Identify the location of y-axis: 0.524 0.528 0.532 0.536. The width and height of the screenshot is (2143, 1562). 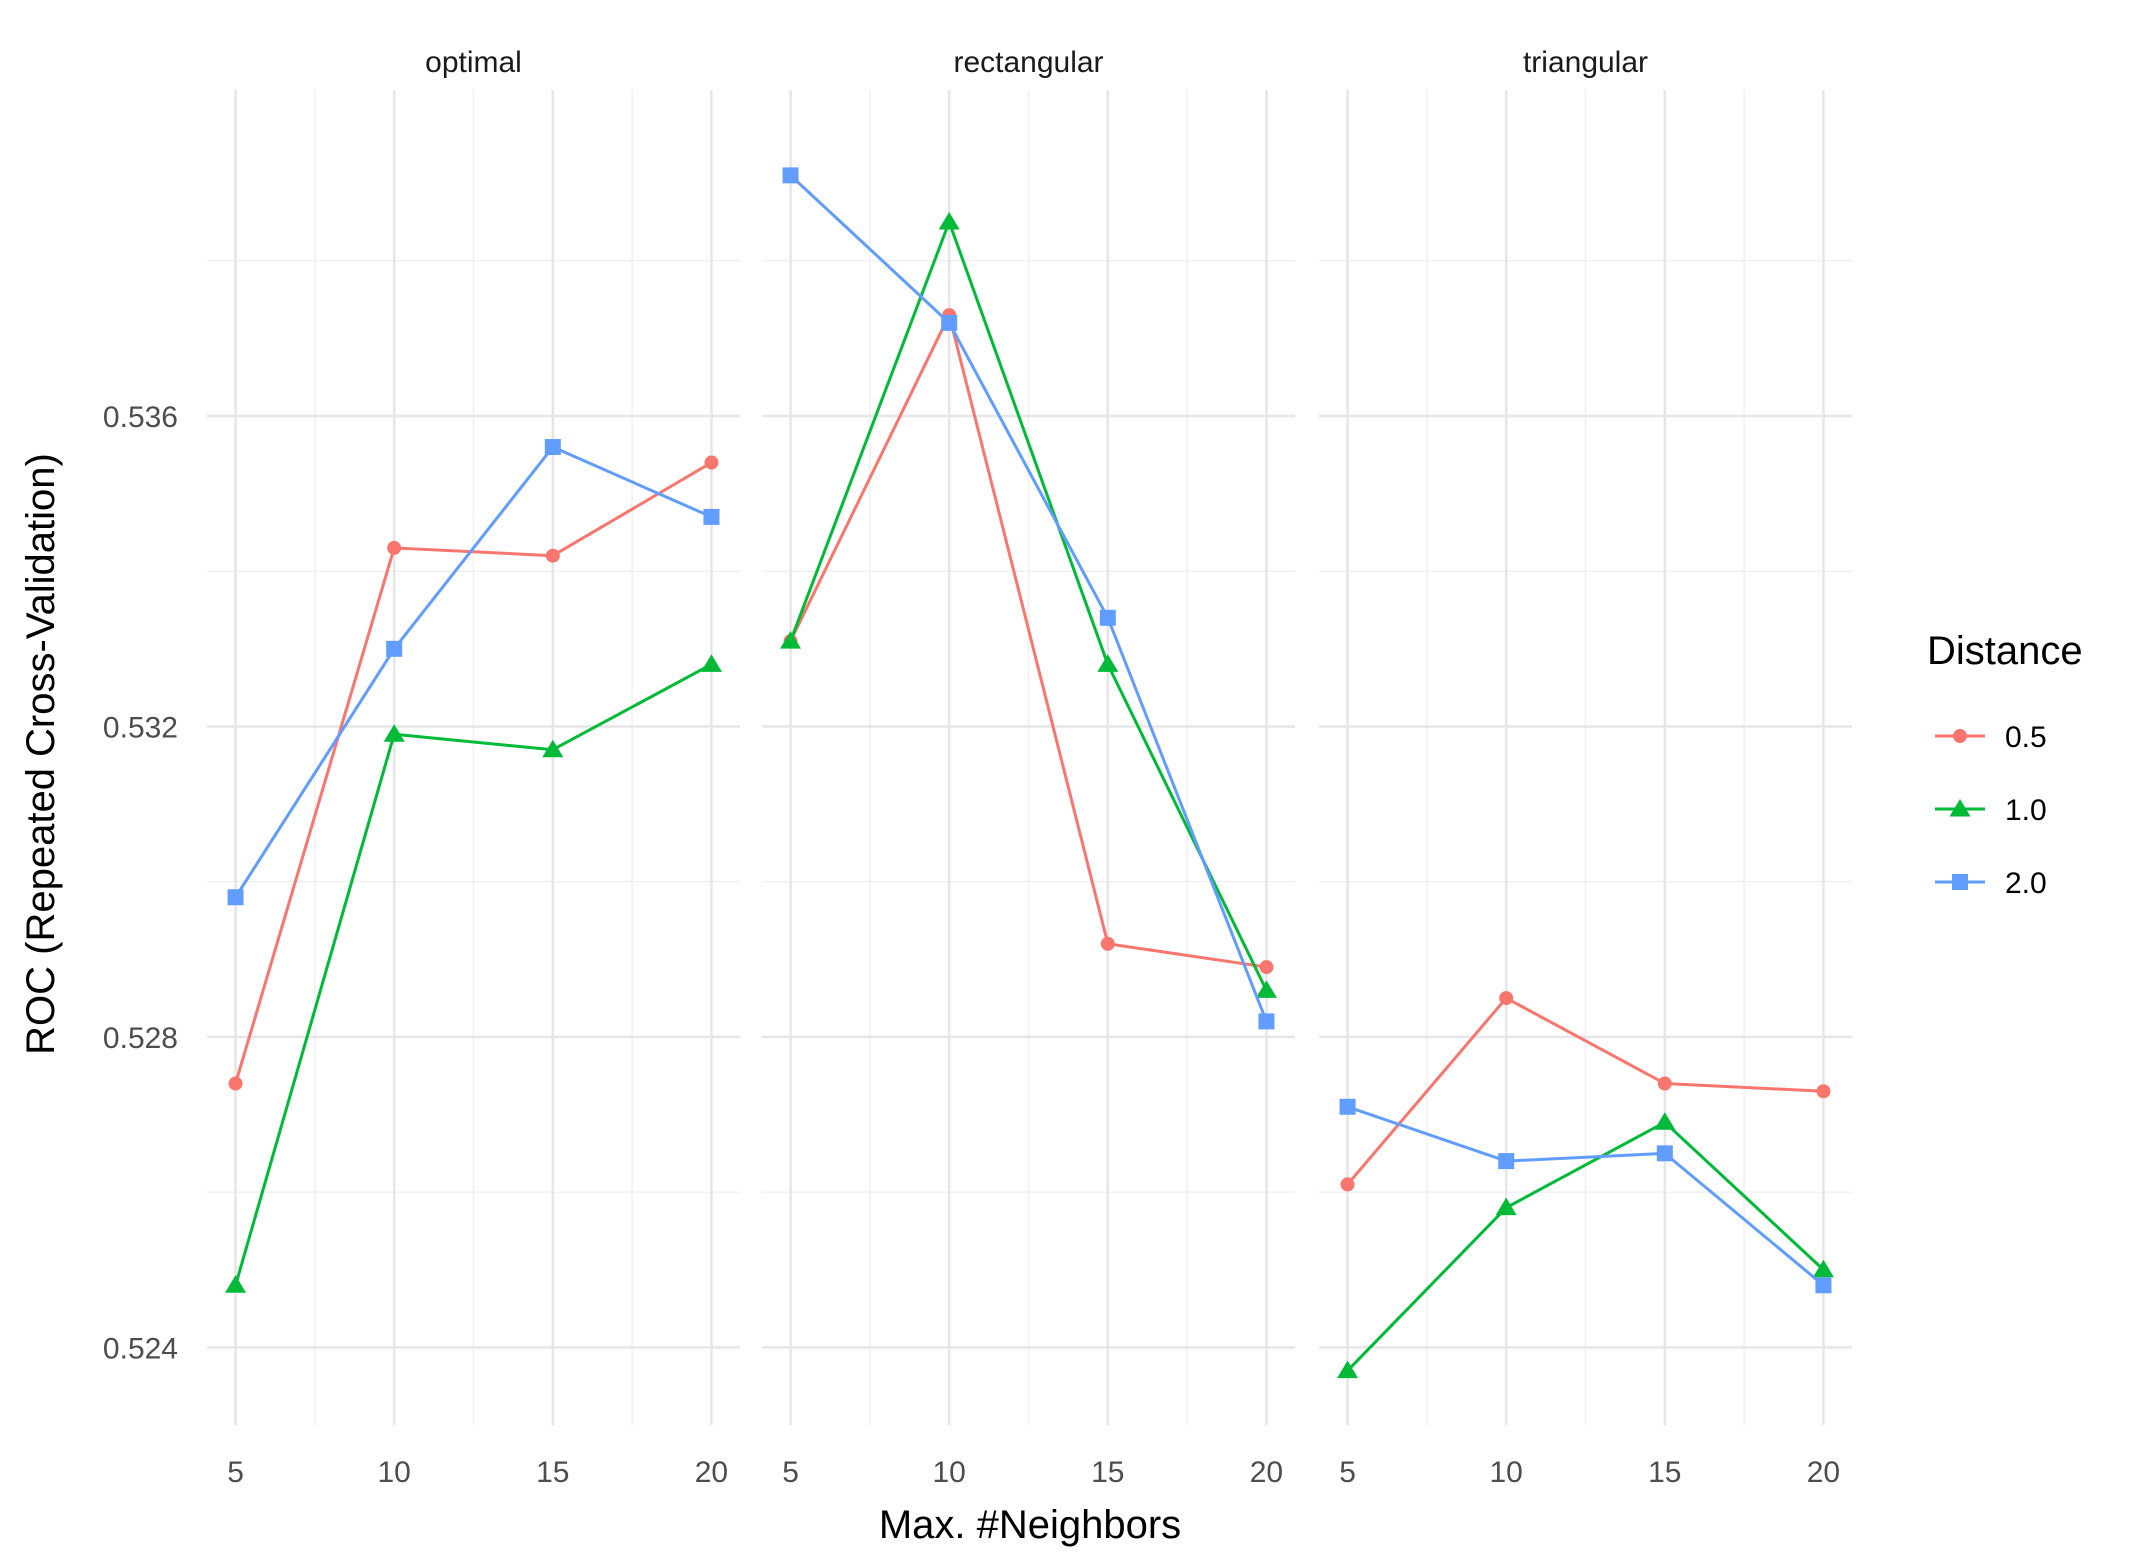
(140, 883).